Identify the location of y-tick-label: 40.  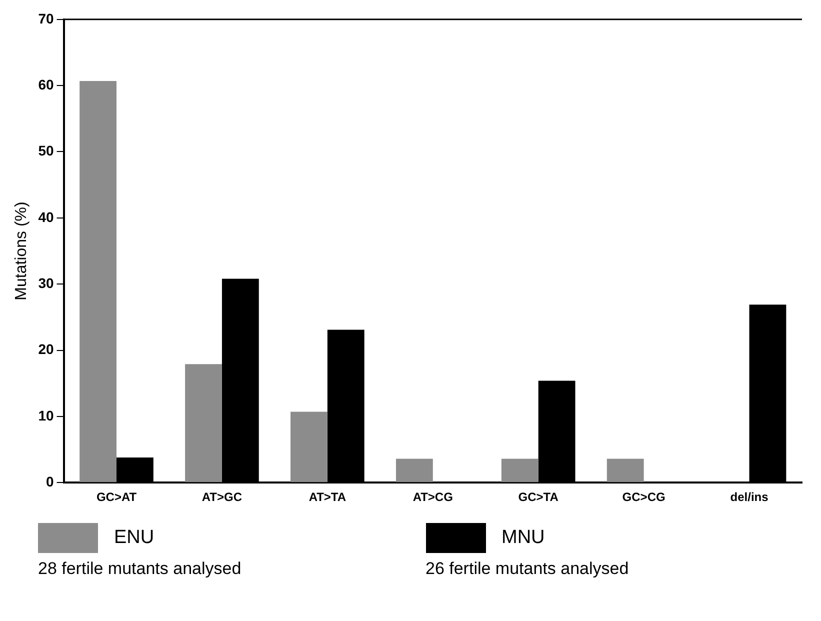
(46, 216).